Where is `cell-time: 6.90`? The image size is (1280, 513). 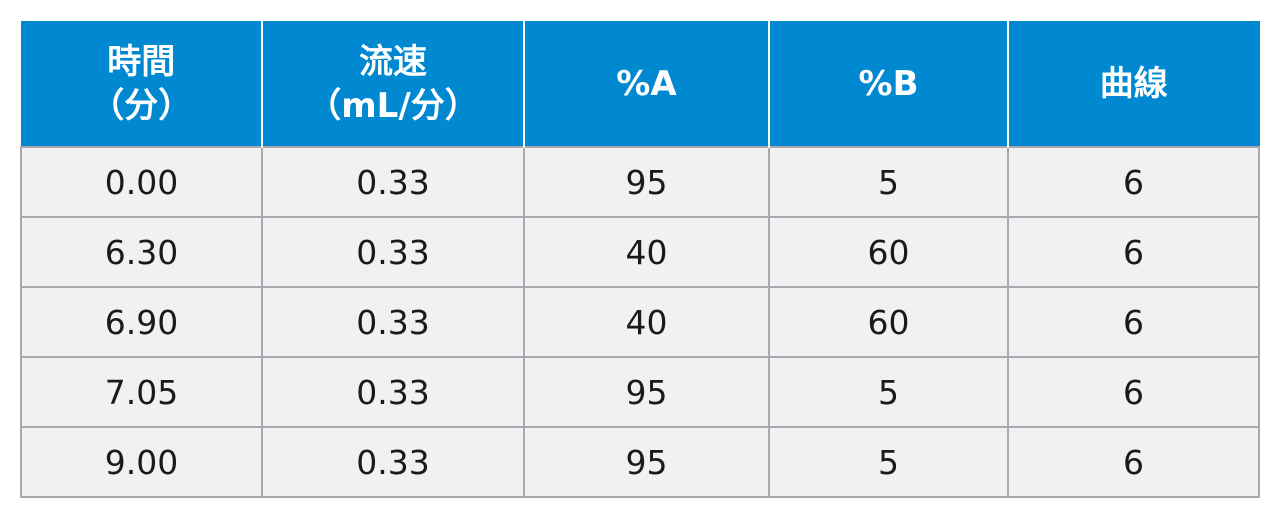
cell-time: 6.90 is located at coordinates (141, 322).